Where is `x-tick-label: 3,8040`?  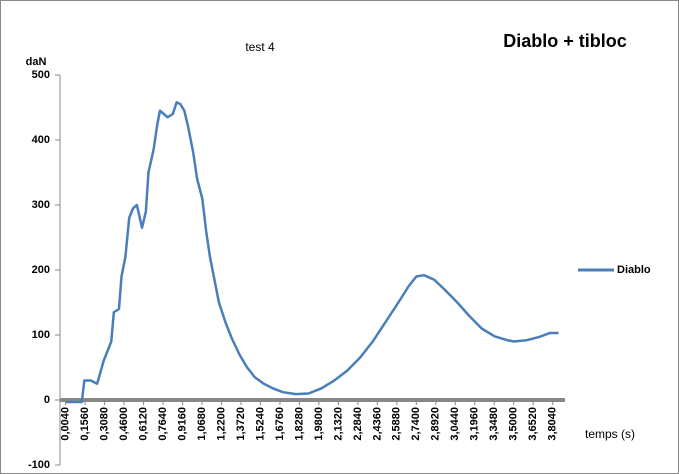
x-tick-label: 3,8040 is located at coordinates (553, 424).